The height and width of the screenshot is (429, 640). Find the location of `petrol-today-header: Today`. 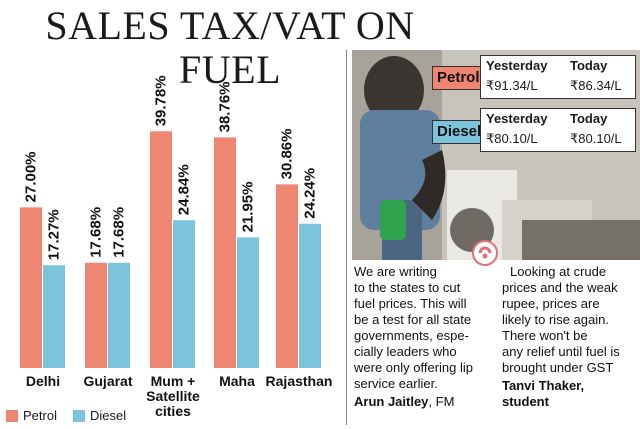

petrol-today-header: Today is located at coordinates (589, 65).